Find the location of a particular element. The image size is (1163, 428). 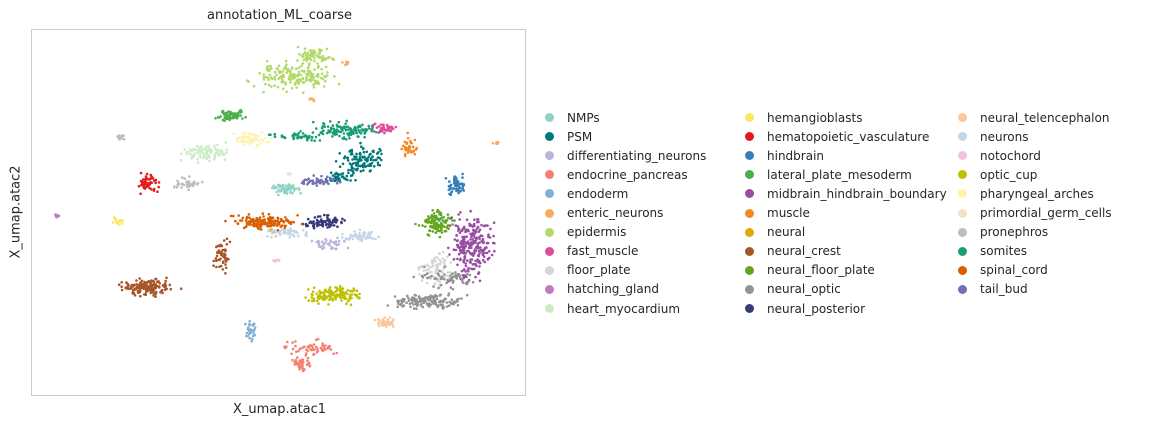

series-hindbrain is located at coordinates (455, 184).